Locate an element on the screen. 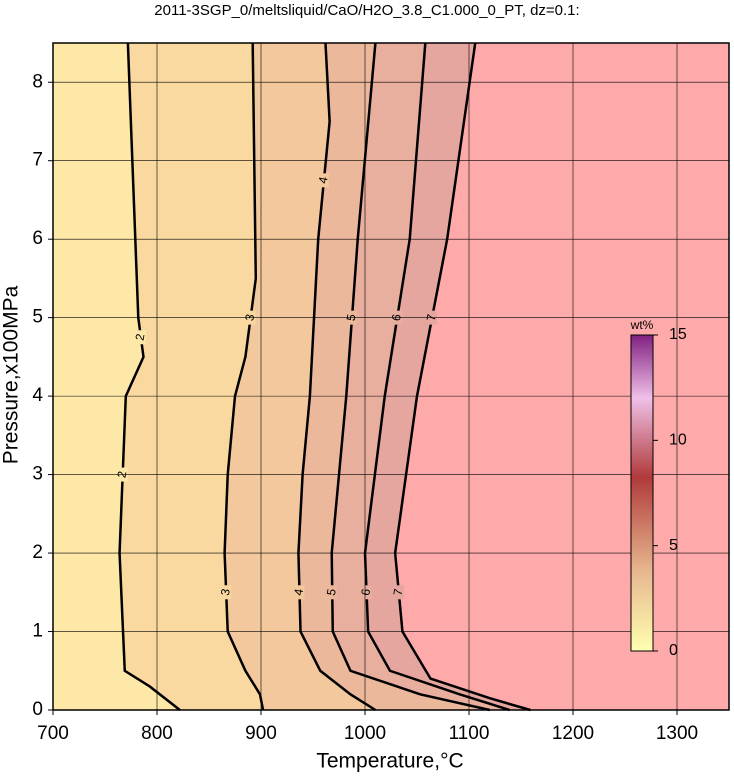 The width and height of the screenshot is (734, 776). x-axis-label: Temperature,°C is located at coordinates (389, 761).